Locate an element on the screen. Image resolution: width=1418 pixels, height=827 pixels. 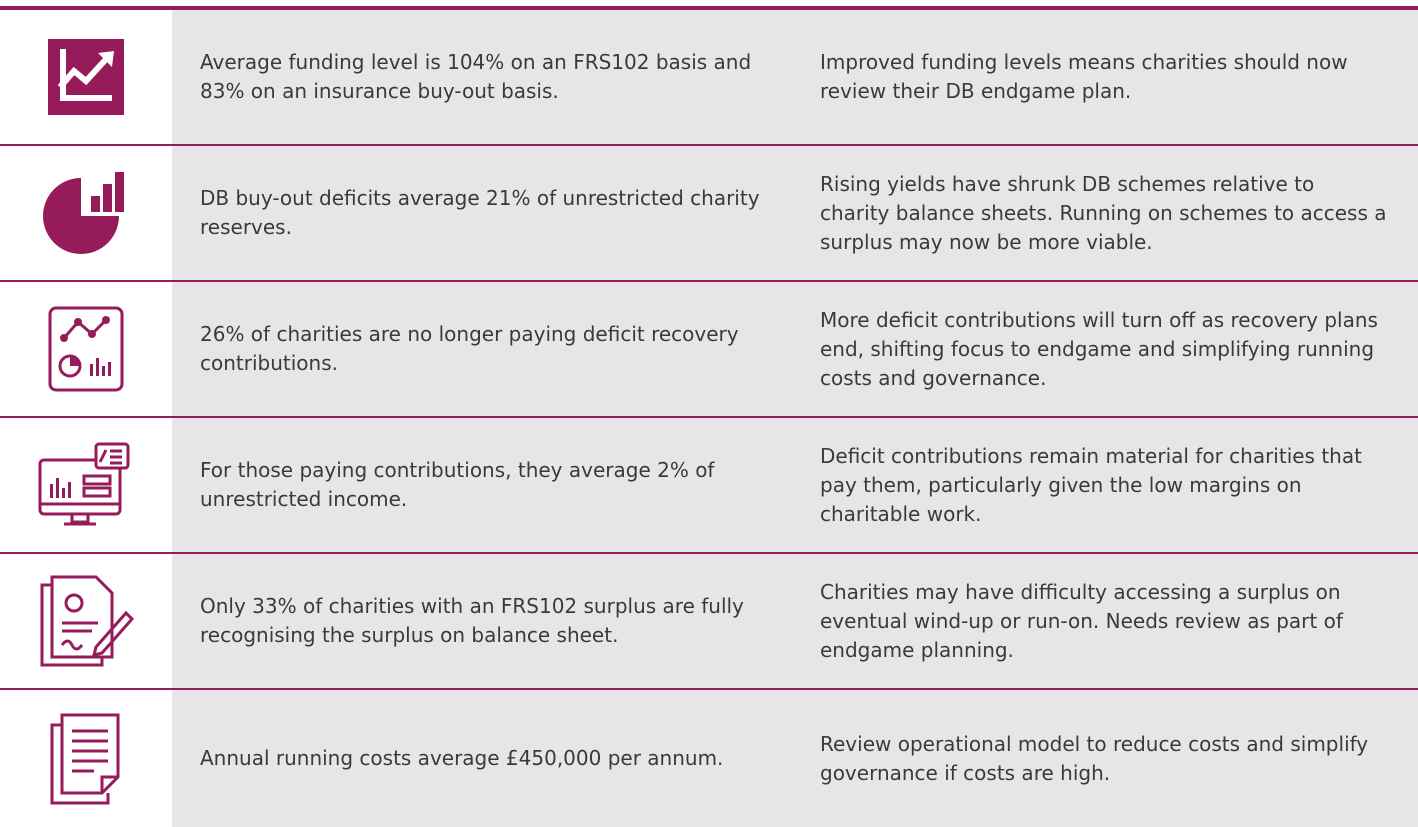
icon-signed-document is located at coordinates (87, 621).